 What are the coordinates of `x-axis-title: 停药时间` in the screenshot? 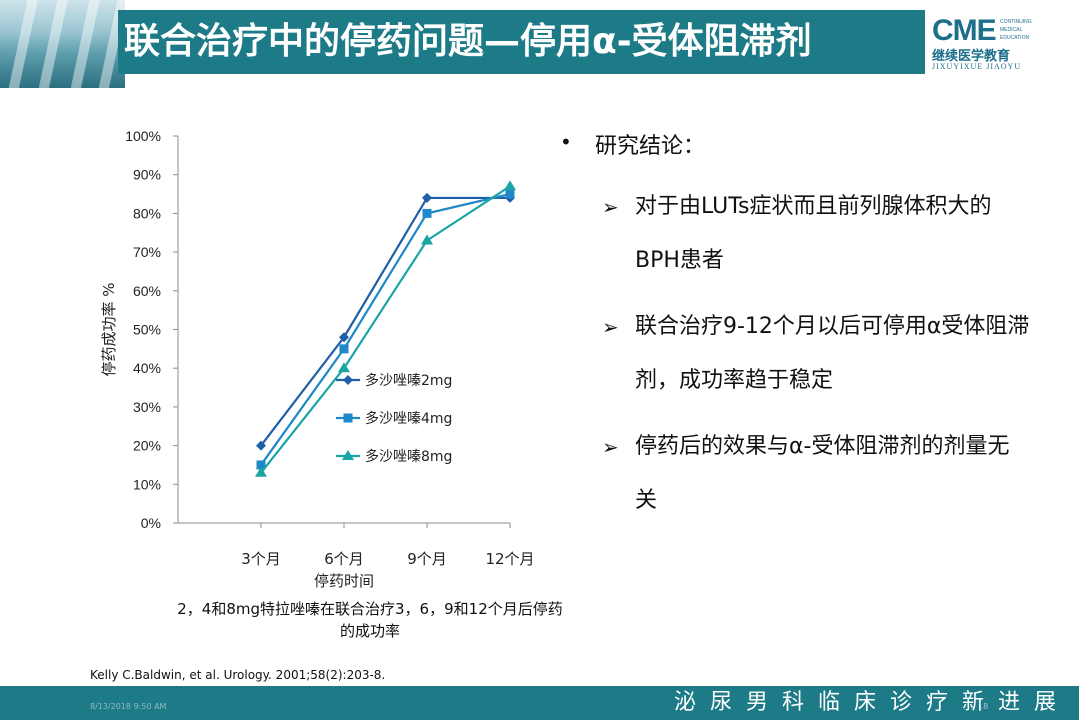 It's located at (344, 581).